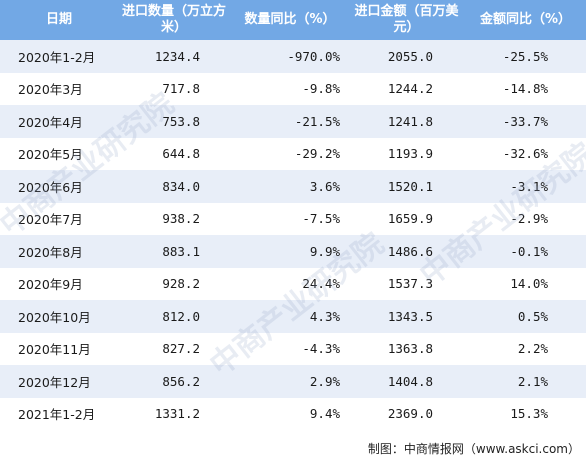 The image size is (586, 463). Describe the element at coordinates (321, 349) in the screenshot. I see `cell-quantity-yoy: -4.3%` at that location.